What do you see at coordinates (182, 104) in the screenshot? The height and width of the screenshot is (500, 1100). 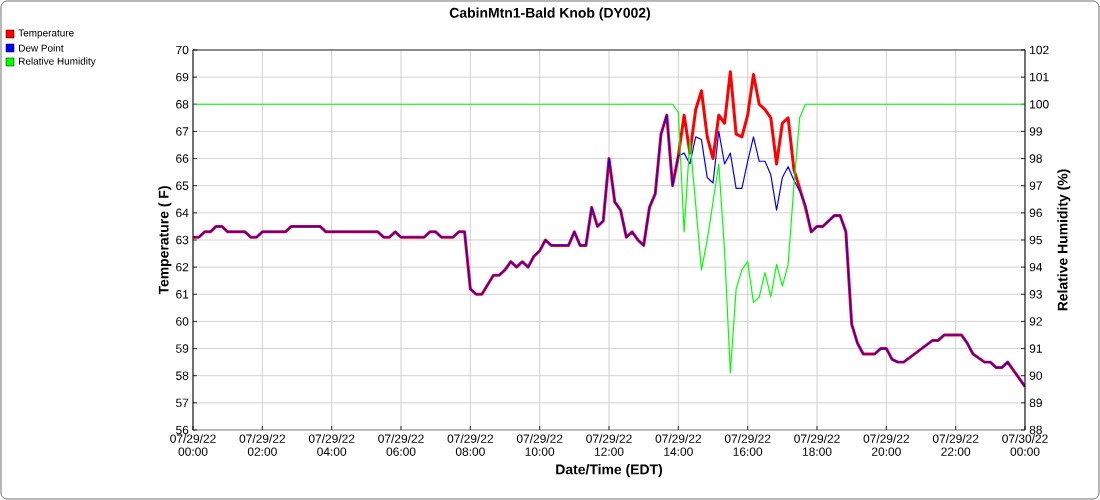 I see `y-tick-label: 68` at bounding box center [182, 104].